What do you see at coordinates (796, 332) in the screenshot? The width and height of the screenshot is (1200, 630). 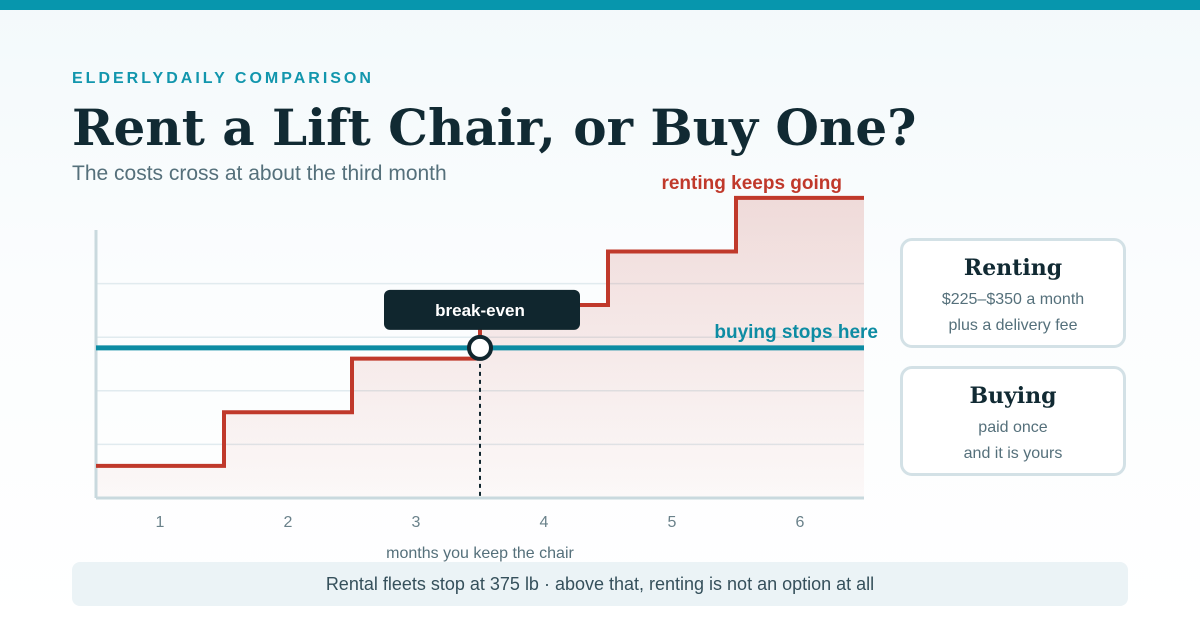 I see `buying-end-label: buying stops here` at bounding box center [796, 332].